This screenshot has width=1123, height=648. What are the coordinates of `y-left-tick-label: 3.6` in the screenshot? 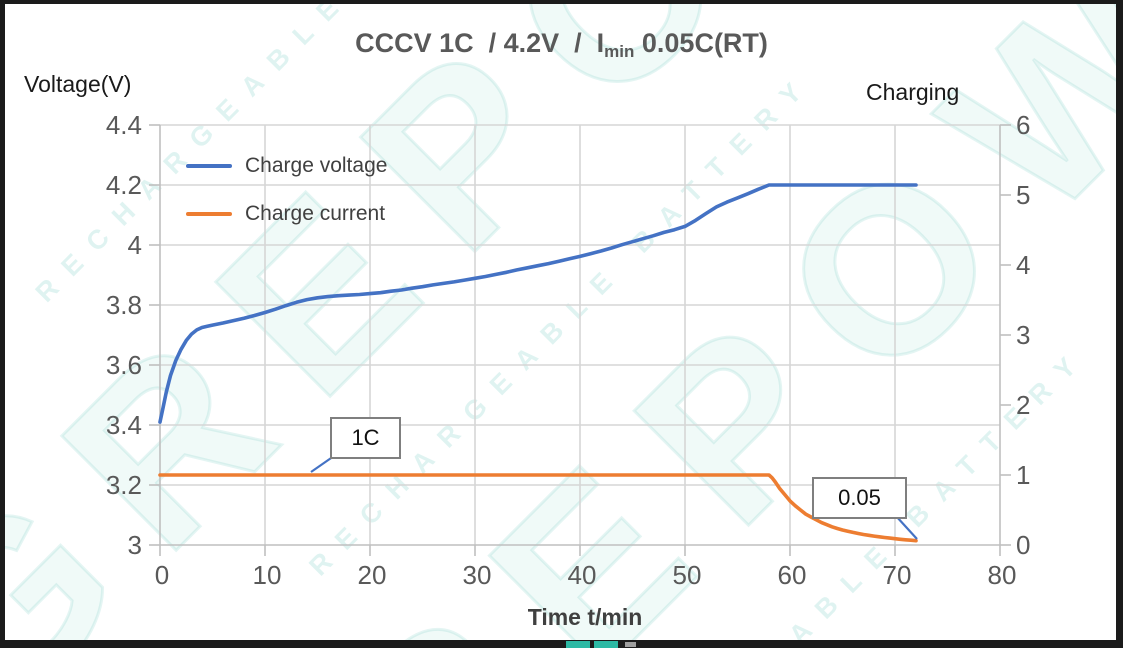 It's located at (124, 365).